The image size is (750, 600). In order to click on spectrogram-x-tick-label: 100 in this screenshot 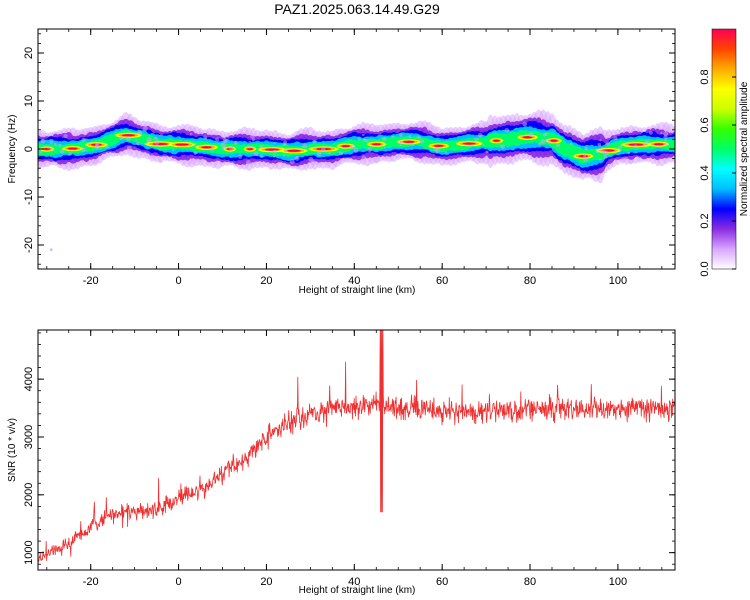, I will do `click(618, 281)`.